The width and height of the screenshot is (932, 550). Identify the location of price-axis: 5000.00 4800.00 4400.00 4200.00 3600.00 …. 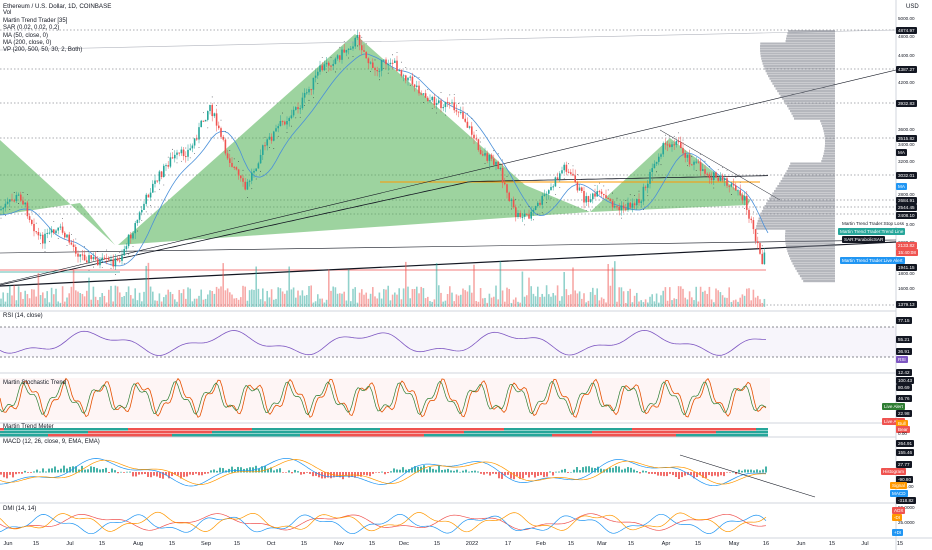
(906, 275).